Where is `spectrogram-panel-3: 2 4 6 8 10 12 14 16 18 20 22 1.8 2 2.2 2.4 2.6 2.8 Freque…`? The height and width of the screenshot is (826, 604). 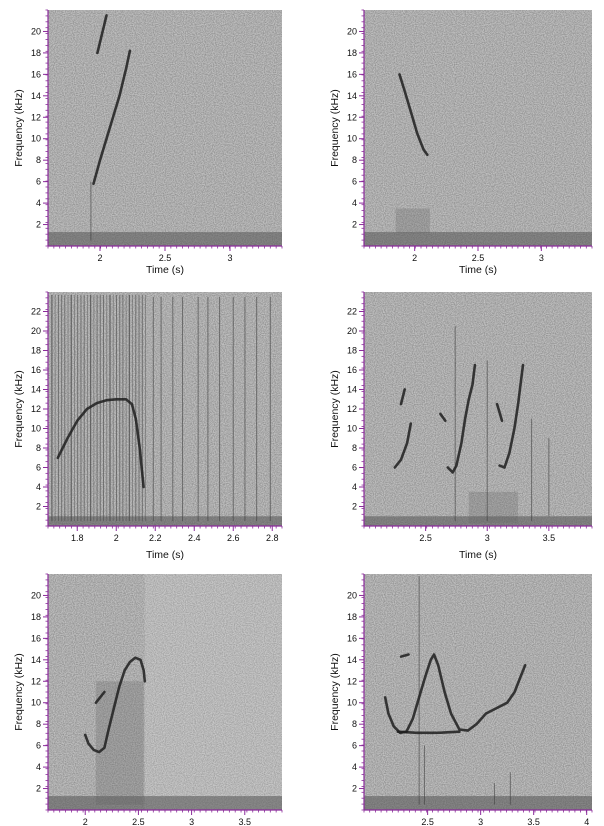
spectrogram-panel-3: 2 4 6 8 10 12 14 16 18 20 22 1.8 2 2.2 2.4 2.6 2.8 Freque… is located at coordinates (148, 426).